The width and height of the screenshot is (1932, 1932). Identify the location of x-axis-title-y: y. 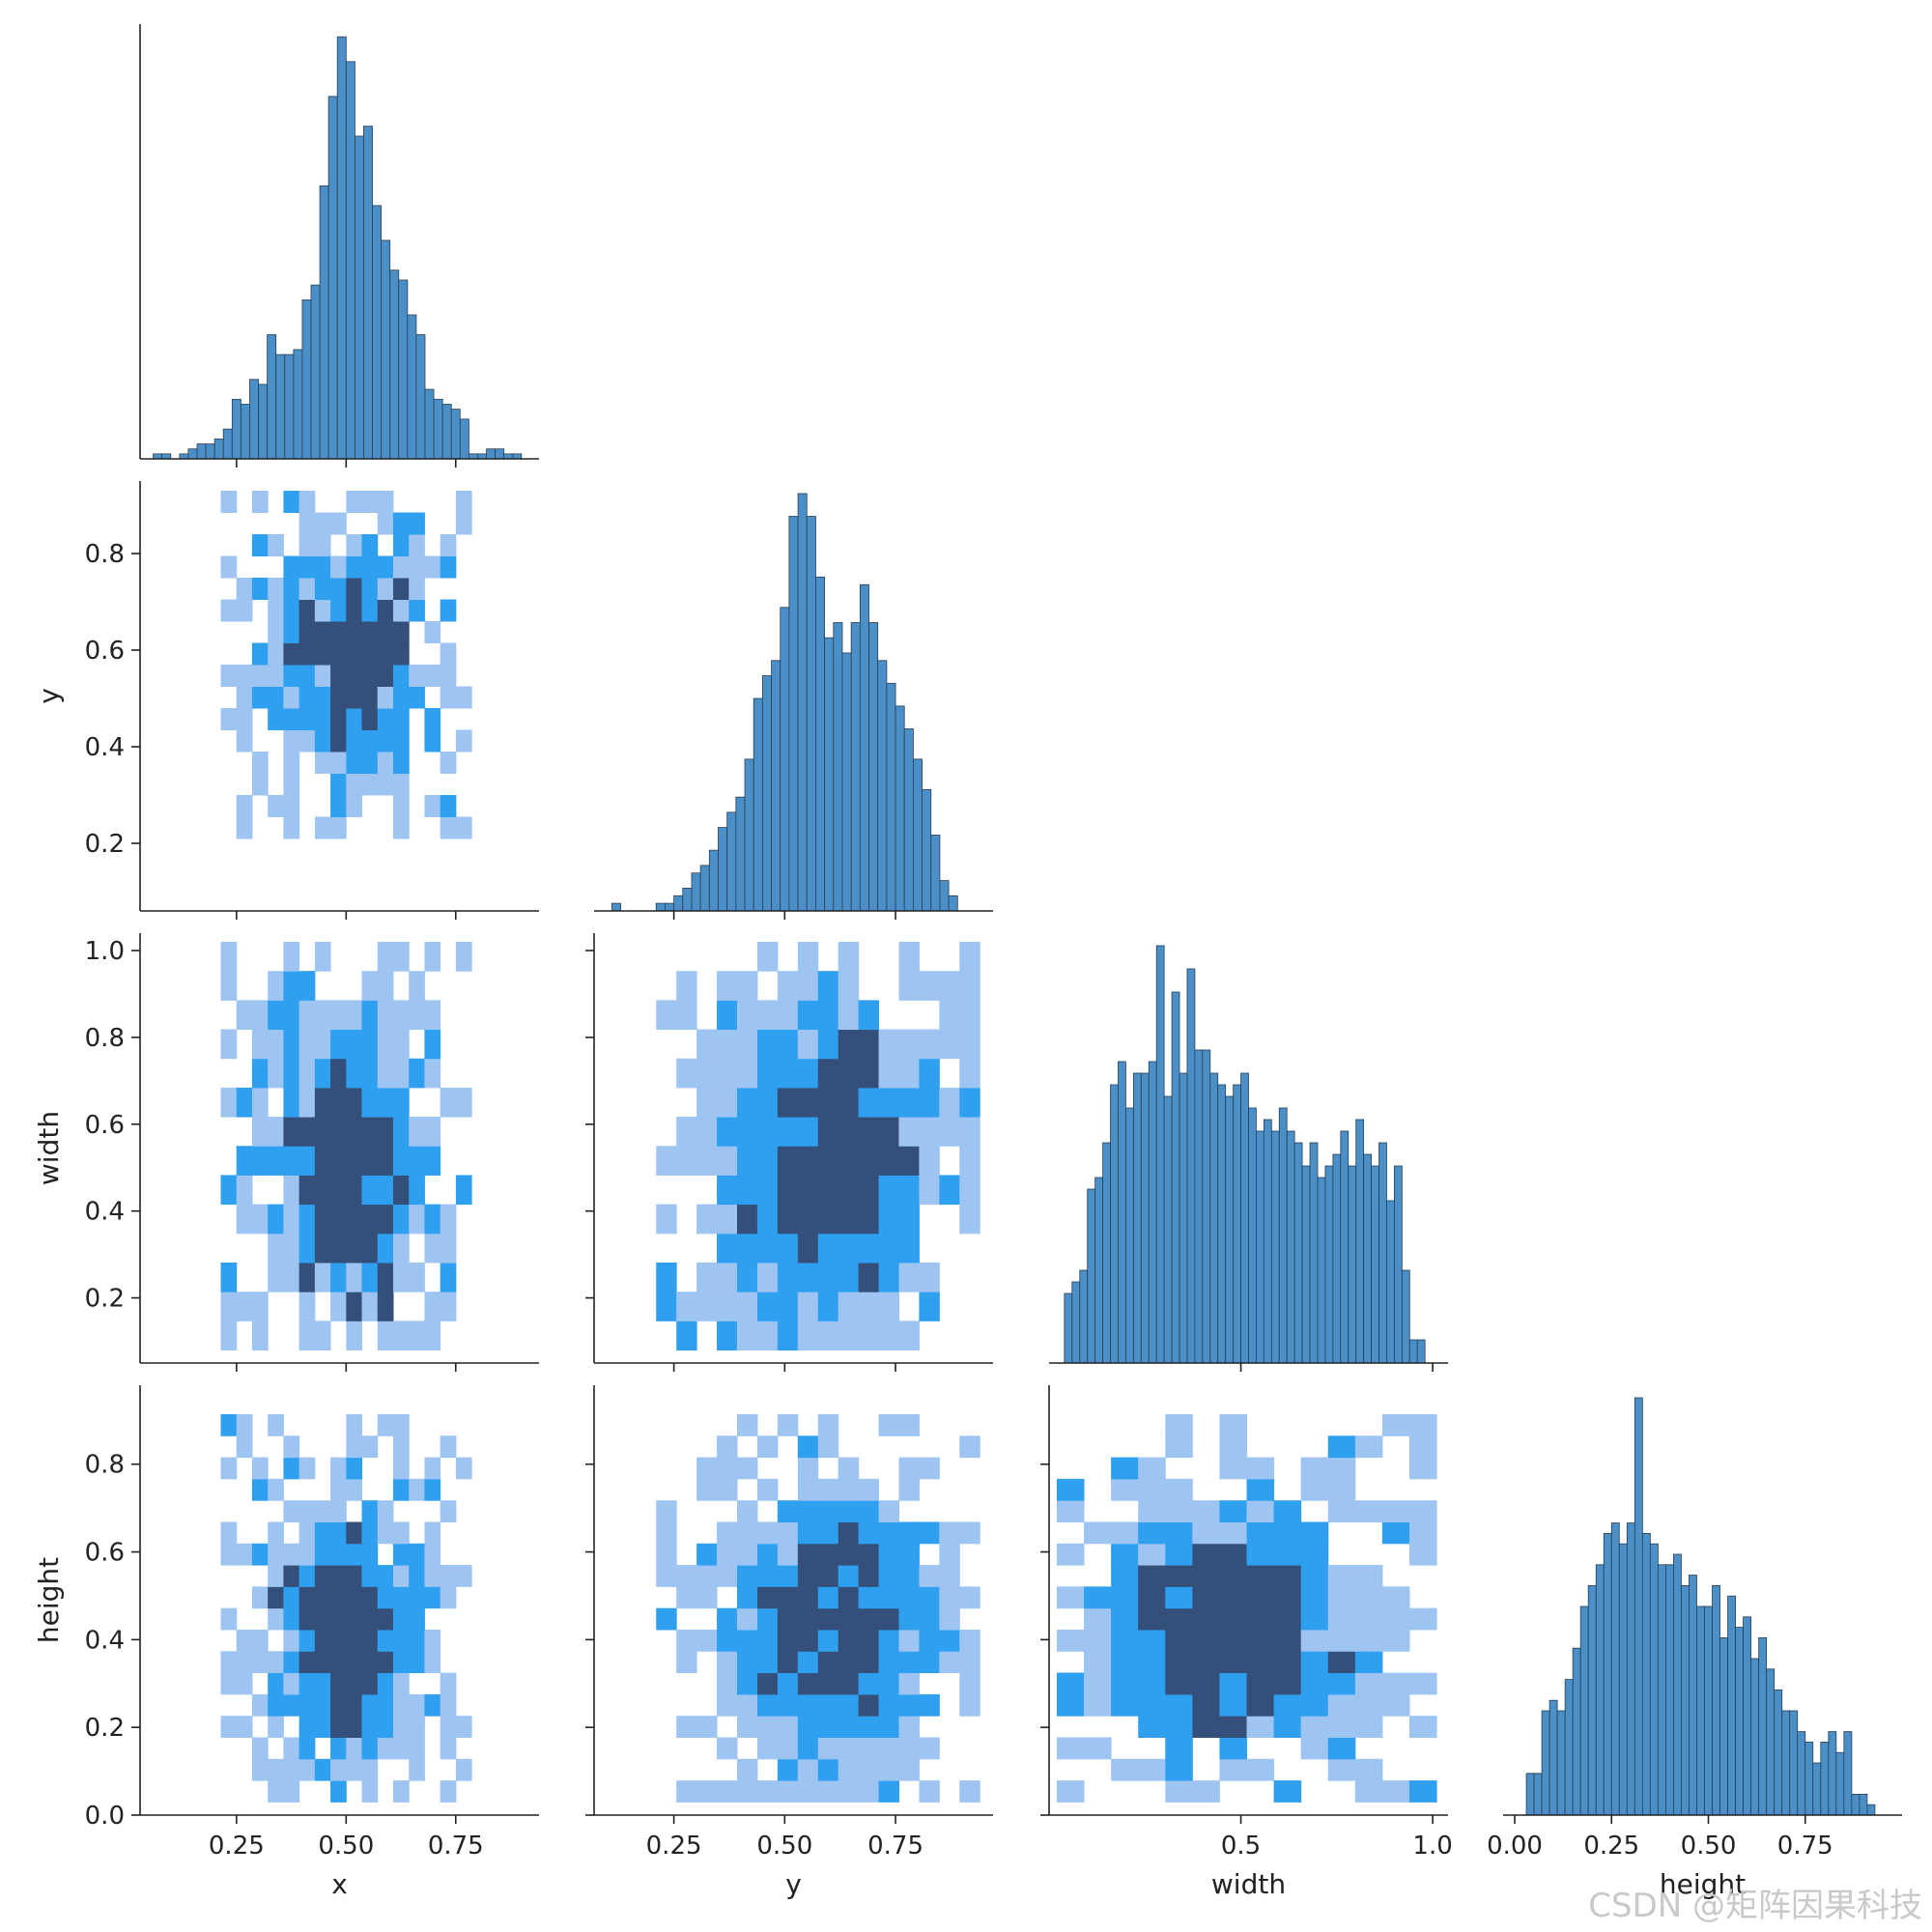
(793, 1884).